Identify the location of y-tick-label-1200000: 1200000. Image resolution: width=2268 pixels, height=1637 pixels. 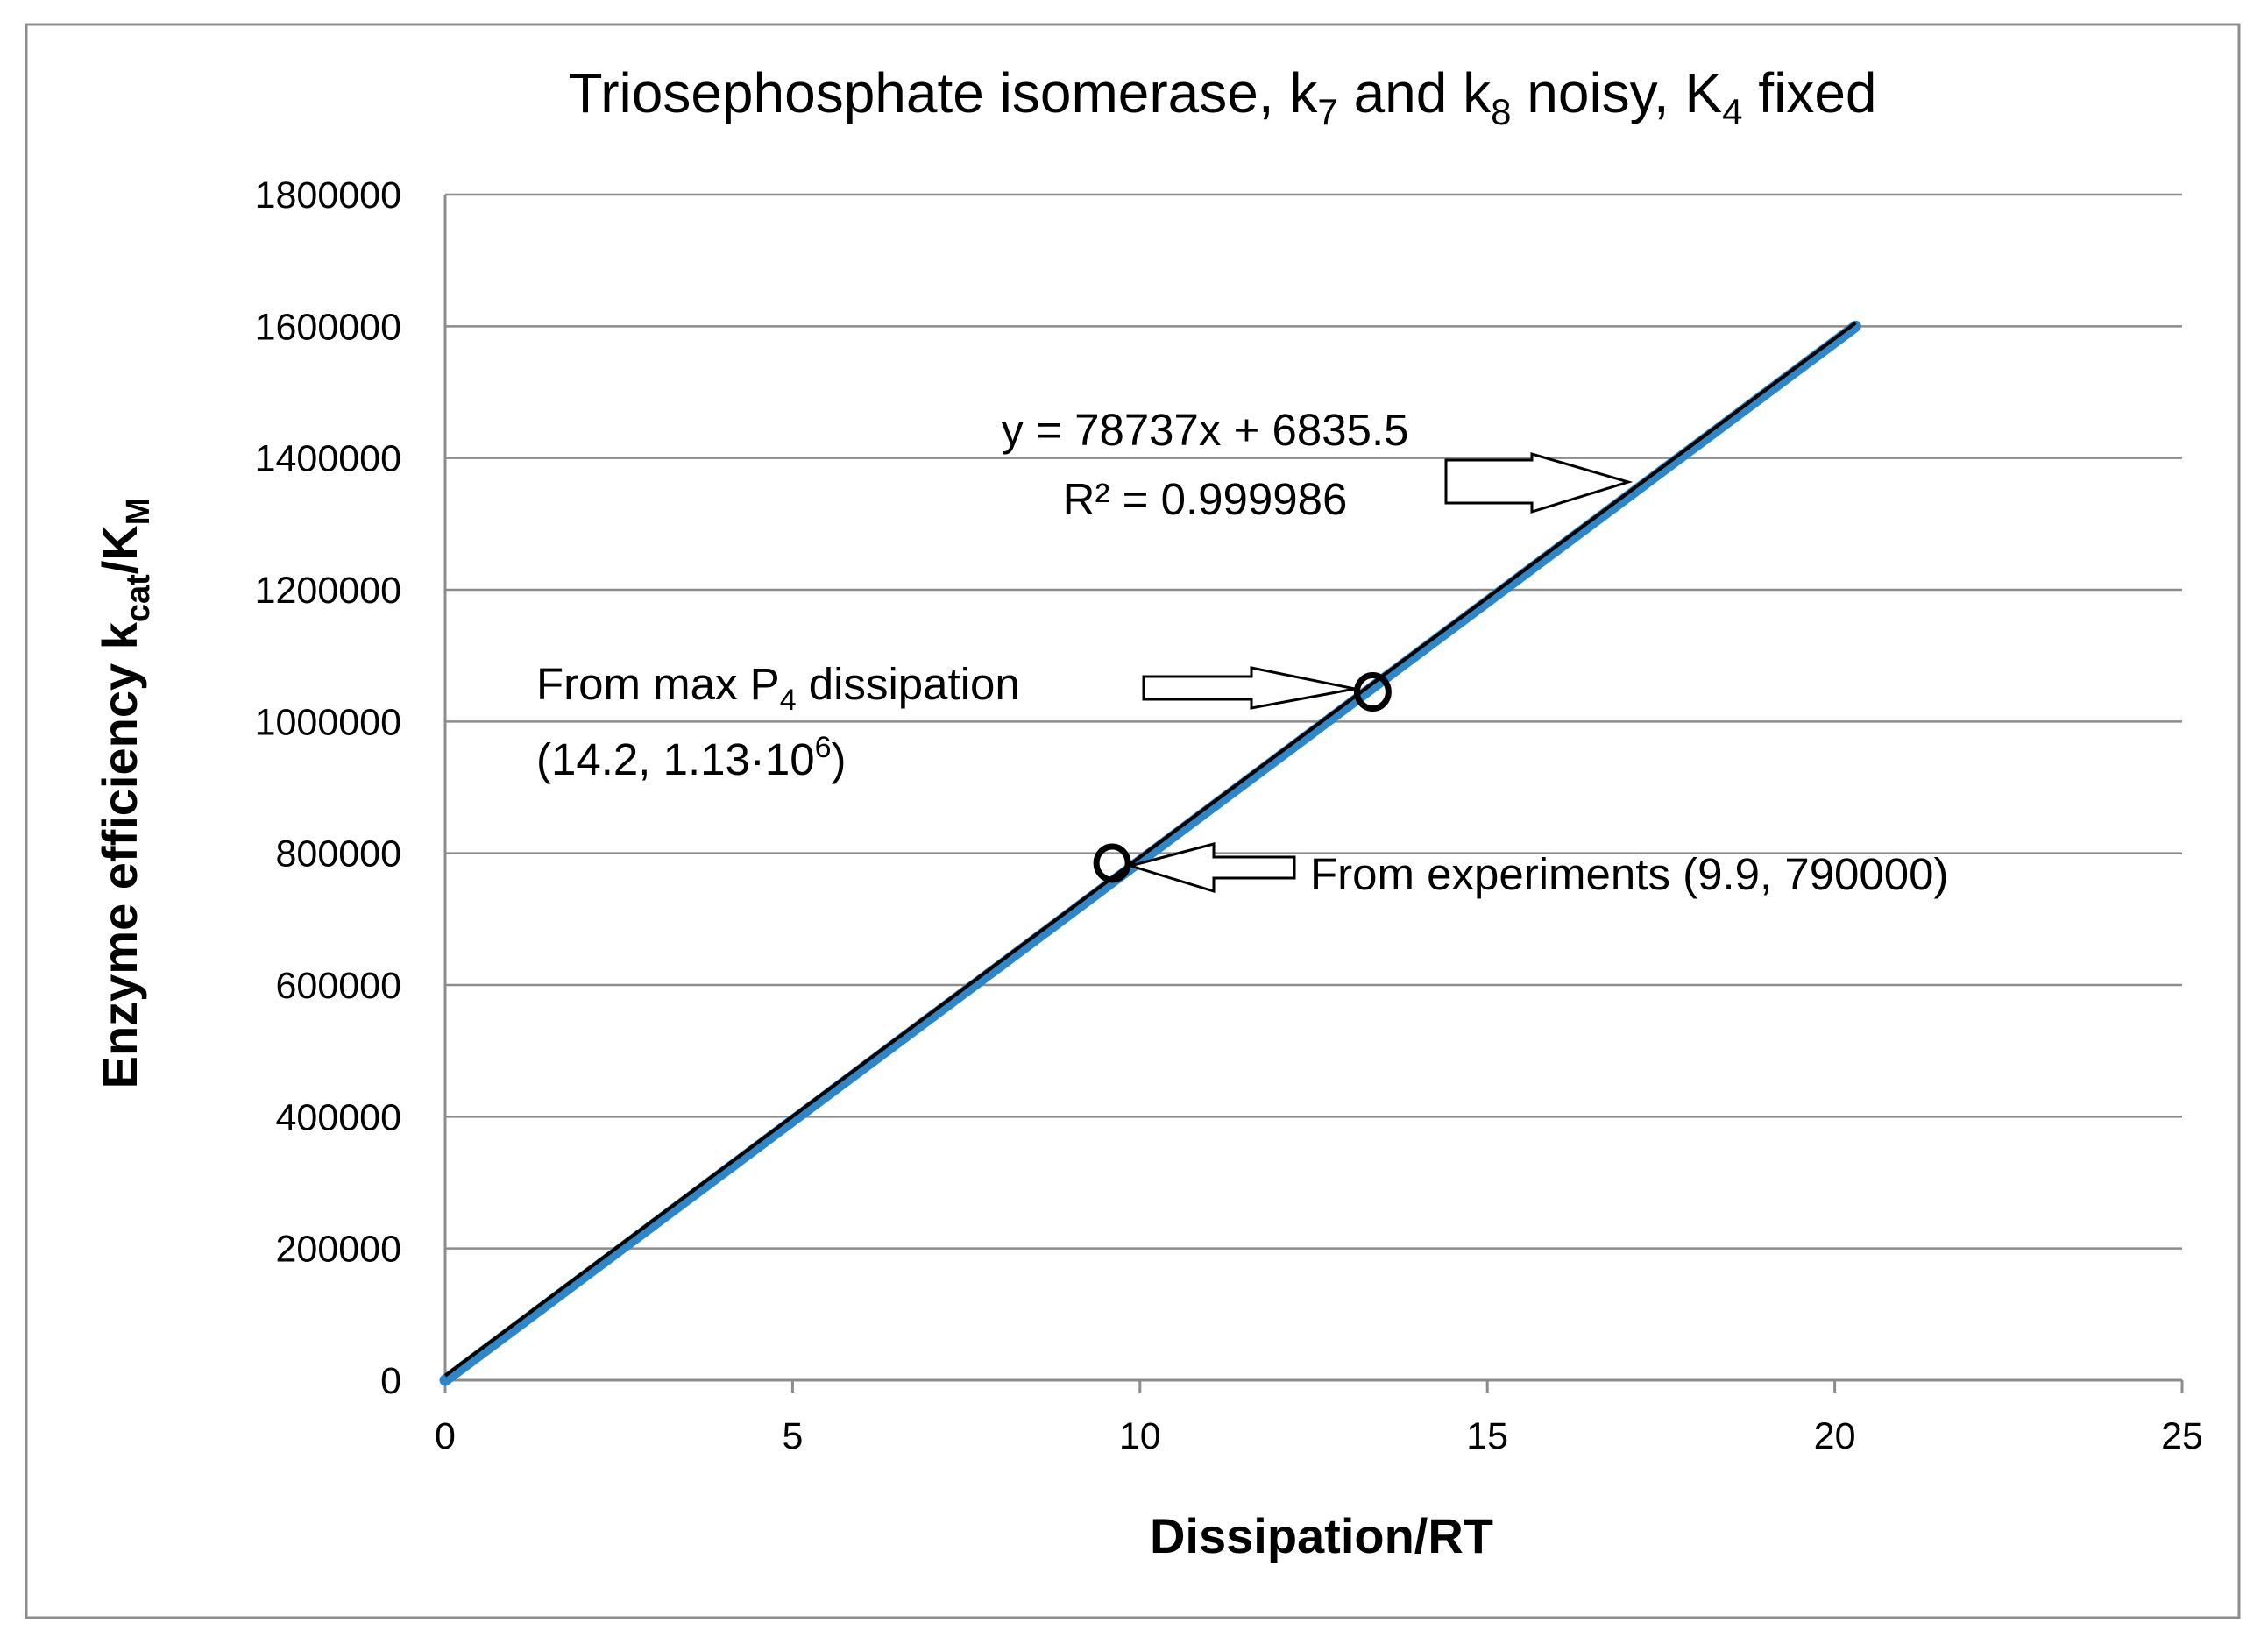
(328, 591).